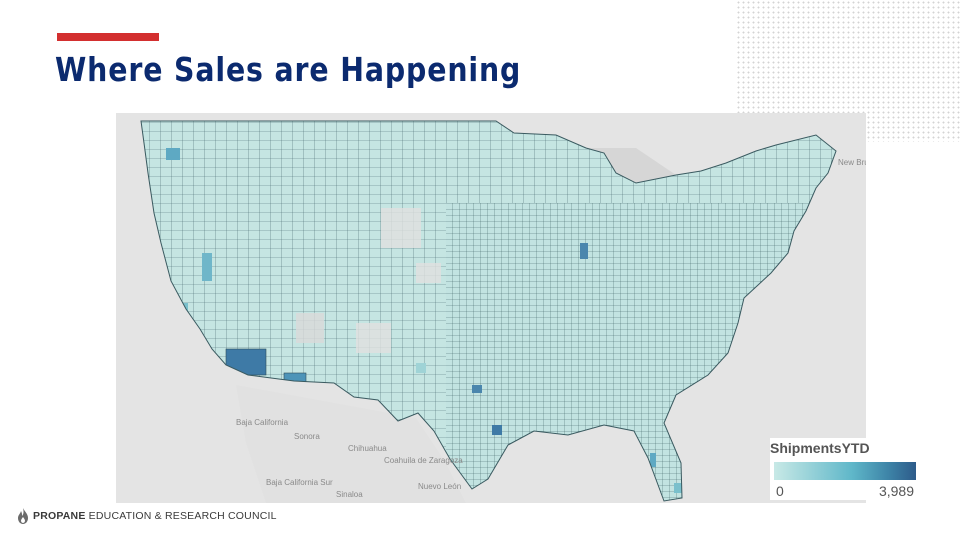 Image resolution: width=960 pixels, height=540 pixels. What do you see at coordinates (367, 448) in the screenshot?
I see `map-label-chihuahua: Chihuahua` at bounding box center [367, 448].